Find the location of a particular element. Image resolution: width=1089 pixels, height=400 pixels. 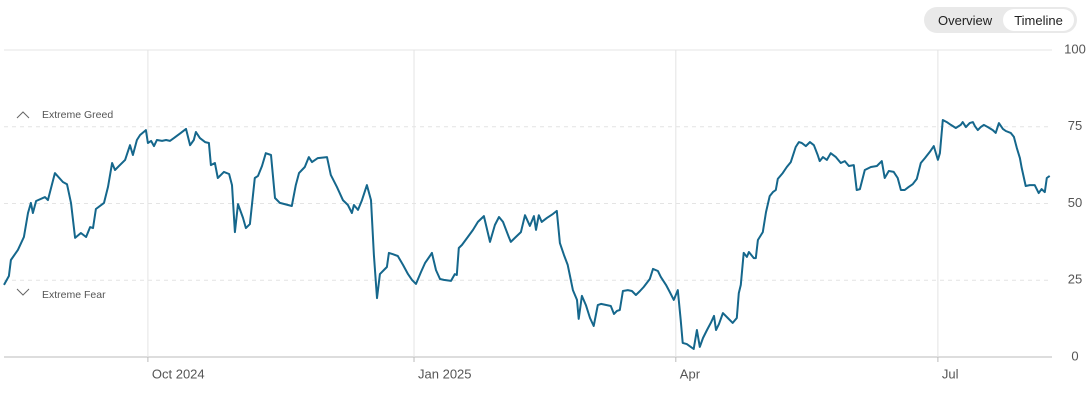

fear-chevron is located at coordinates (23, 292).